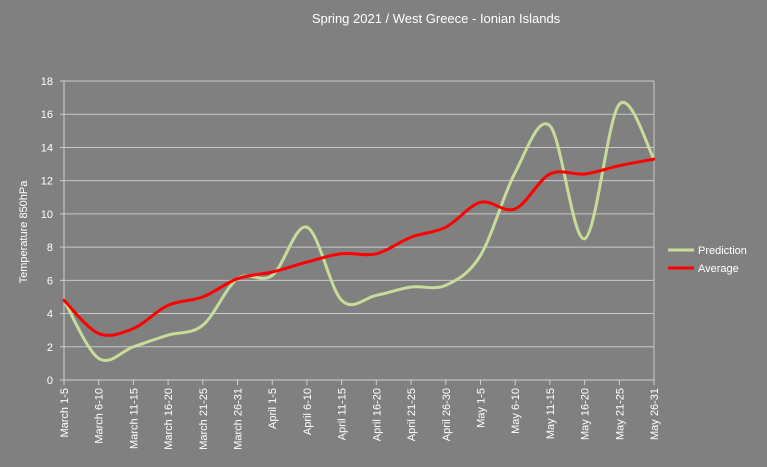 This screenshot has height=467, width=767. I want to click on legend-label-prediction: Prediction, so click(722, 251).